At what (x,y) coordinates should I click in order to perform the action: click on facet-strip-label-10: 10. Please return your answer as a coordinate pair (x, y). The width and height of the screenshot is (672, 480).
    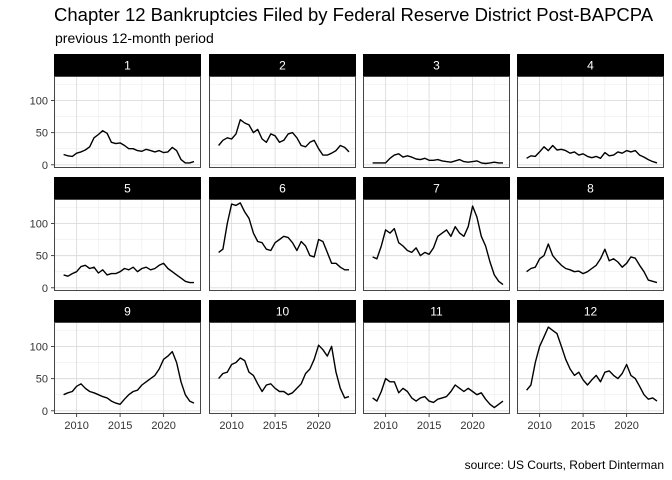
    Looking at the image, I should click on (283, 312).